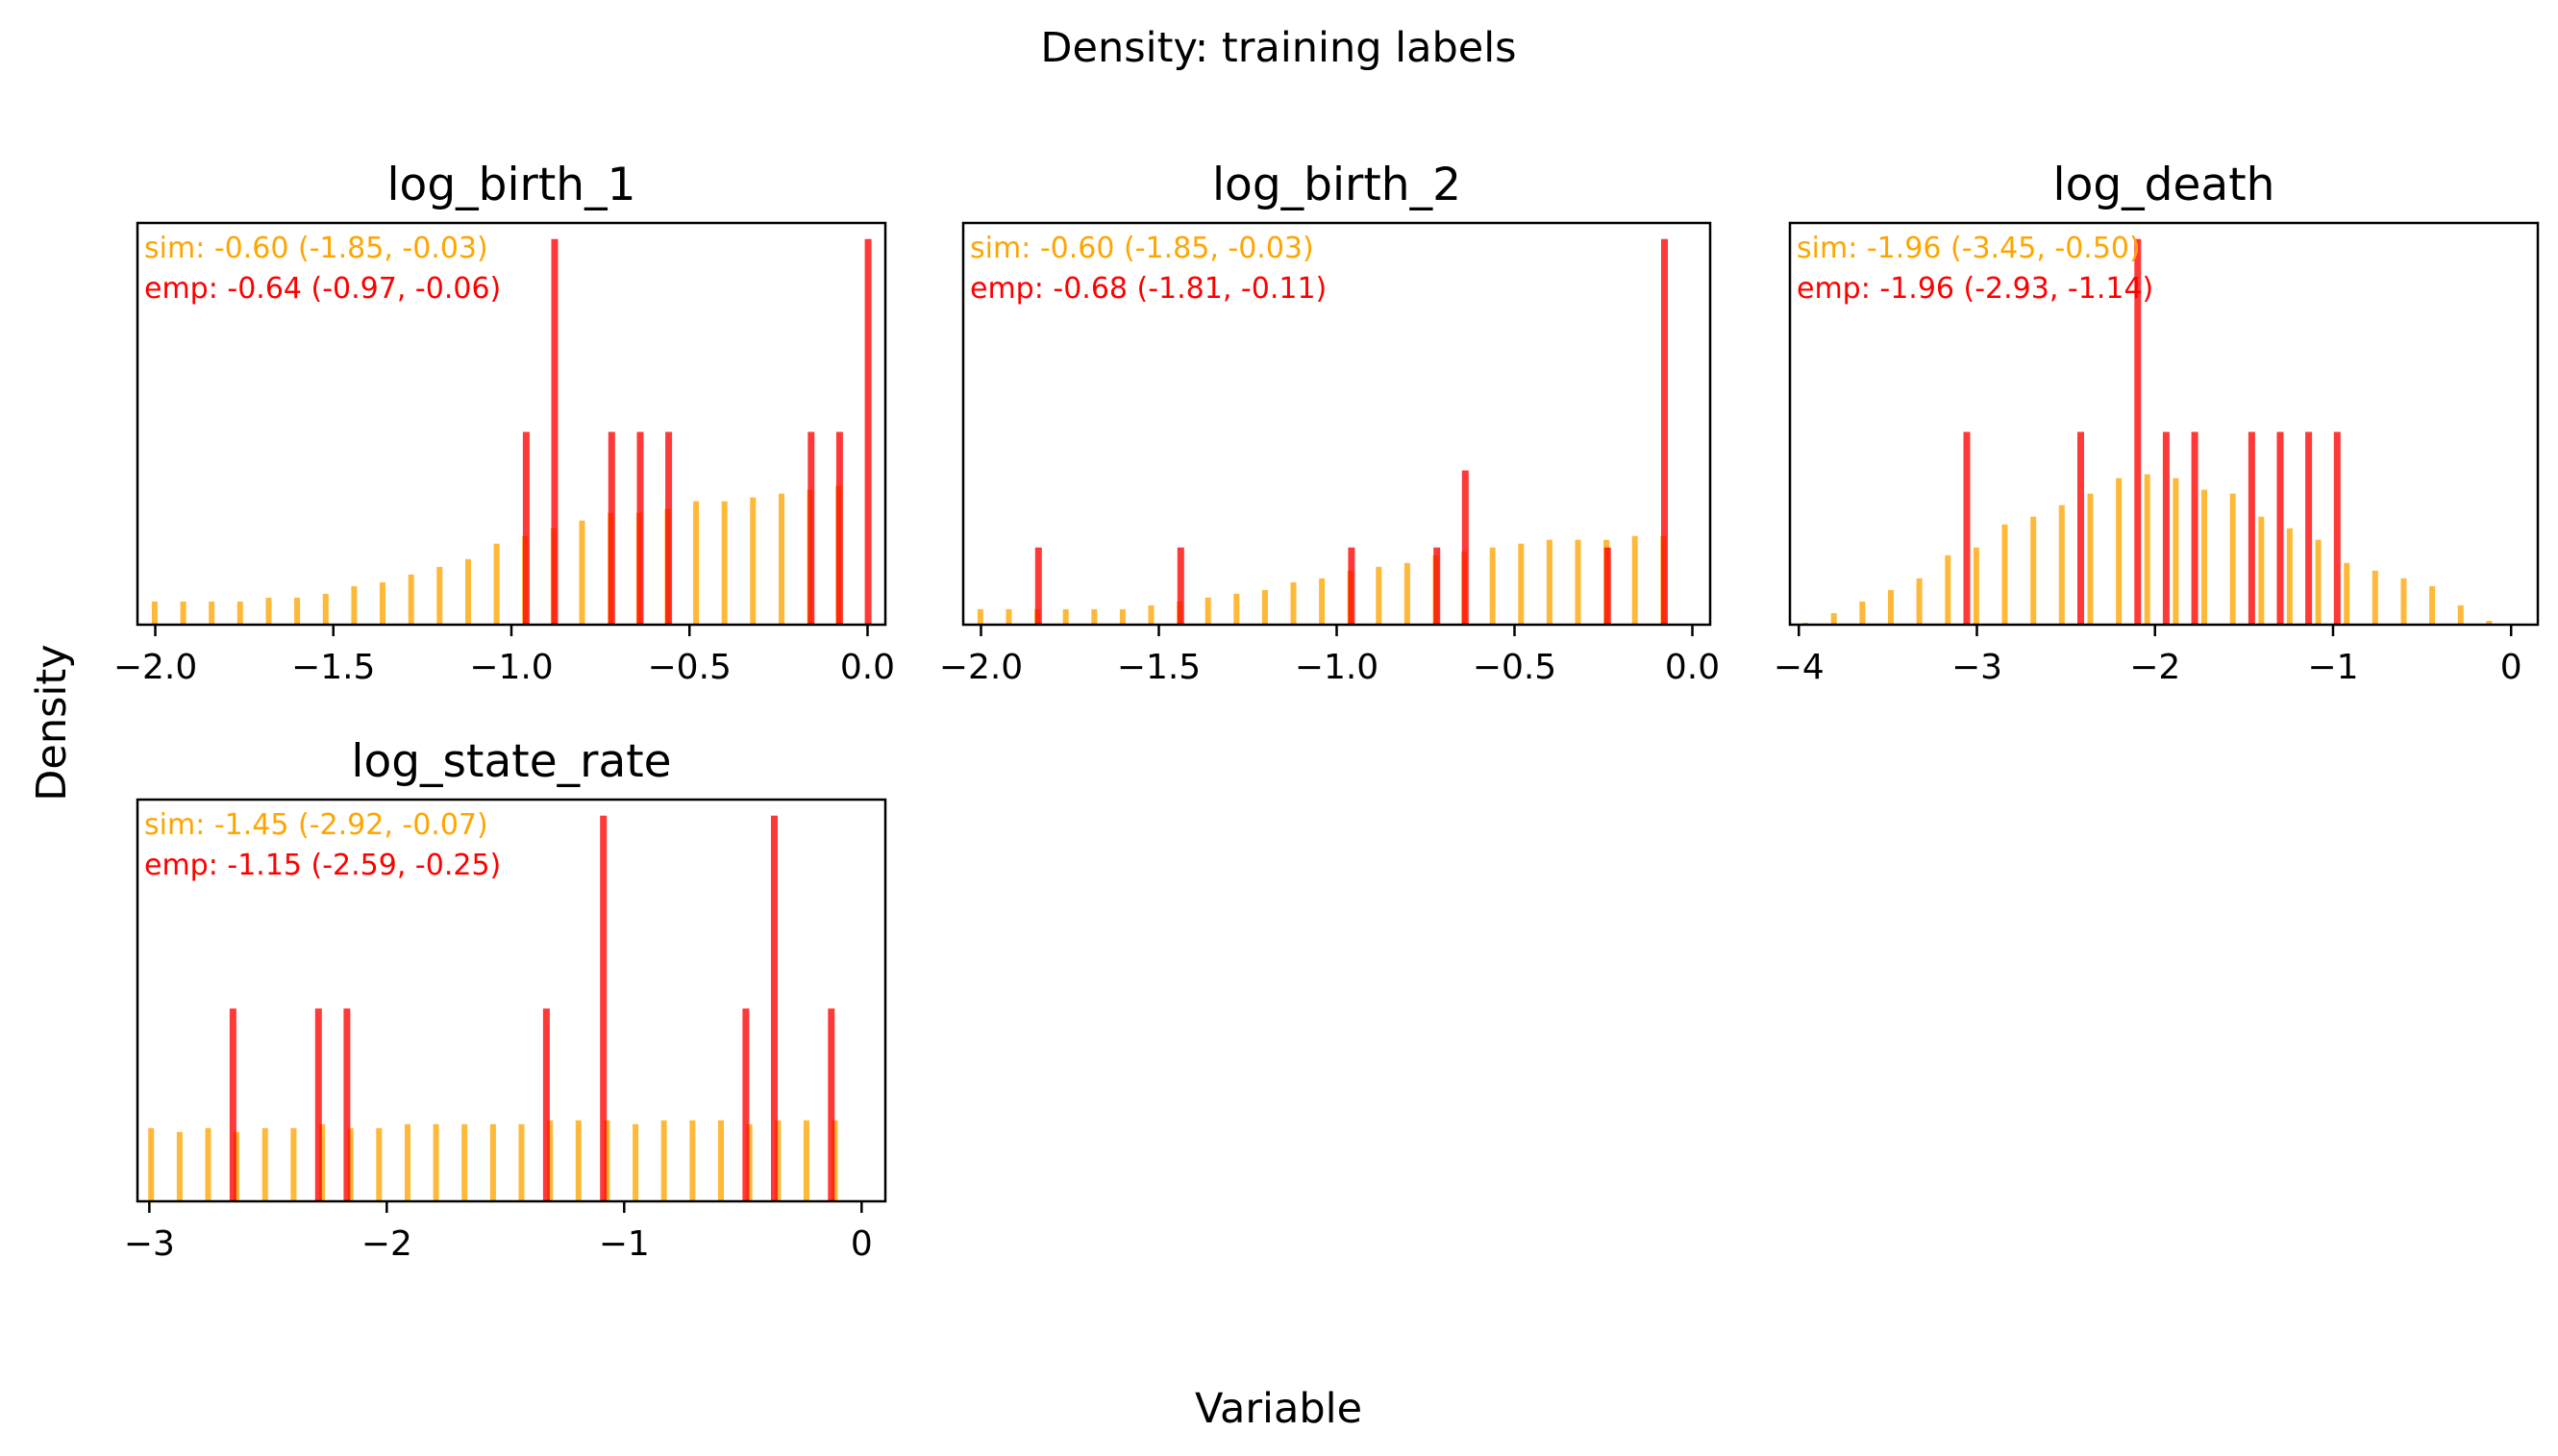  I want to click on x-tick-label: −4, so click(1799, 668).